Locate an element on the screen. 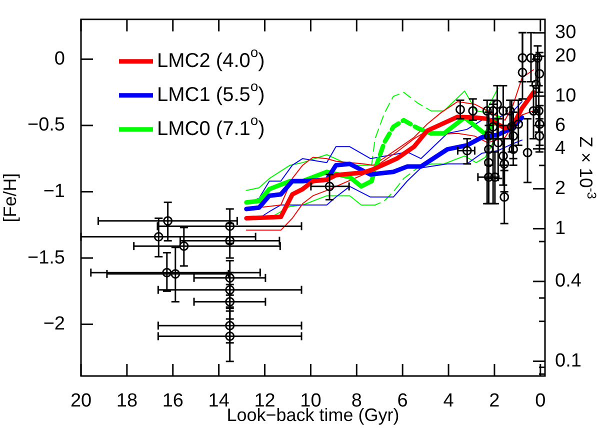 Image resolution: width=597 pixels, height=429 pixels. x-tick-label: 20 is located at coordinates (81, 401).